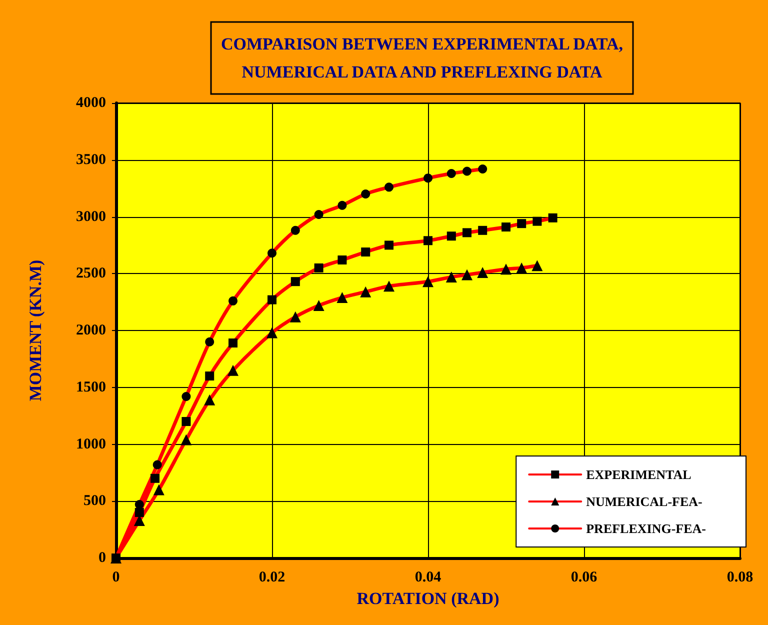  Describe the element at coordinates (584, 578) in the screenshot. I see `x-tick-label: 0.06` at that location.